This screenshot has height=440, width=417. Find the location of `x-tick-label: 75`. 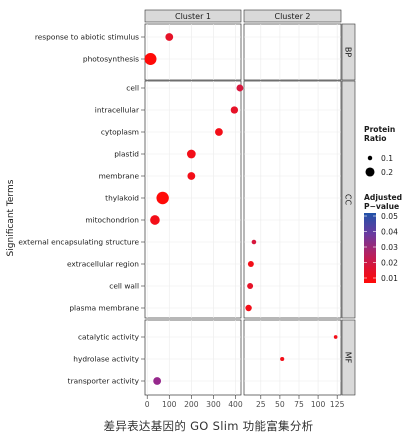

x-tick-label: 75 is located at coordinates (299, 404).